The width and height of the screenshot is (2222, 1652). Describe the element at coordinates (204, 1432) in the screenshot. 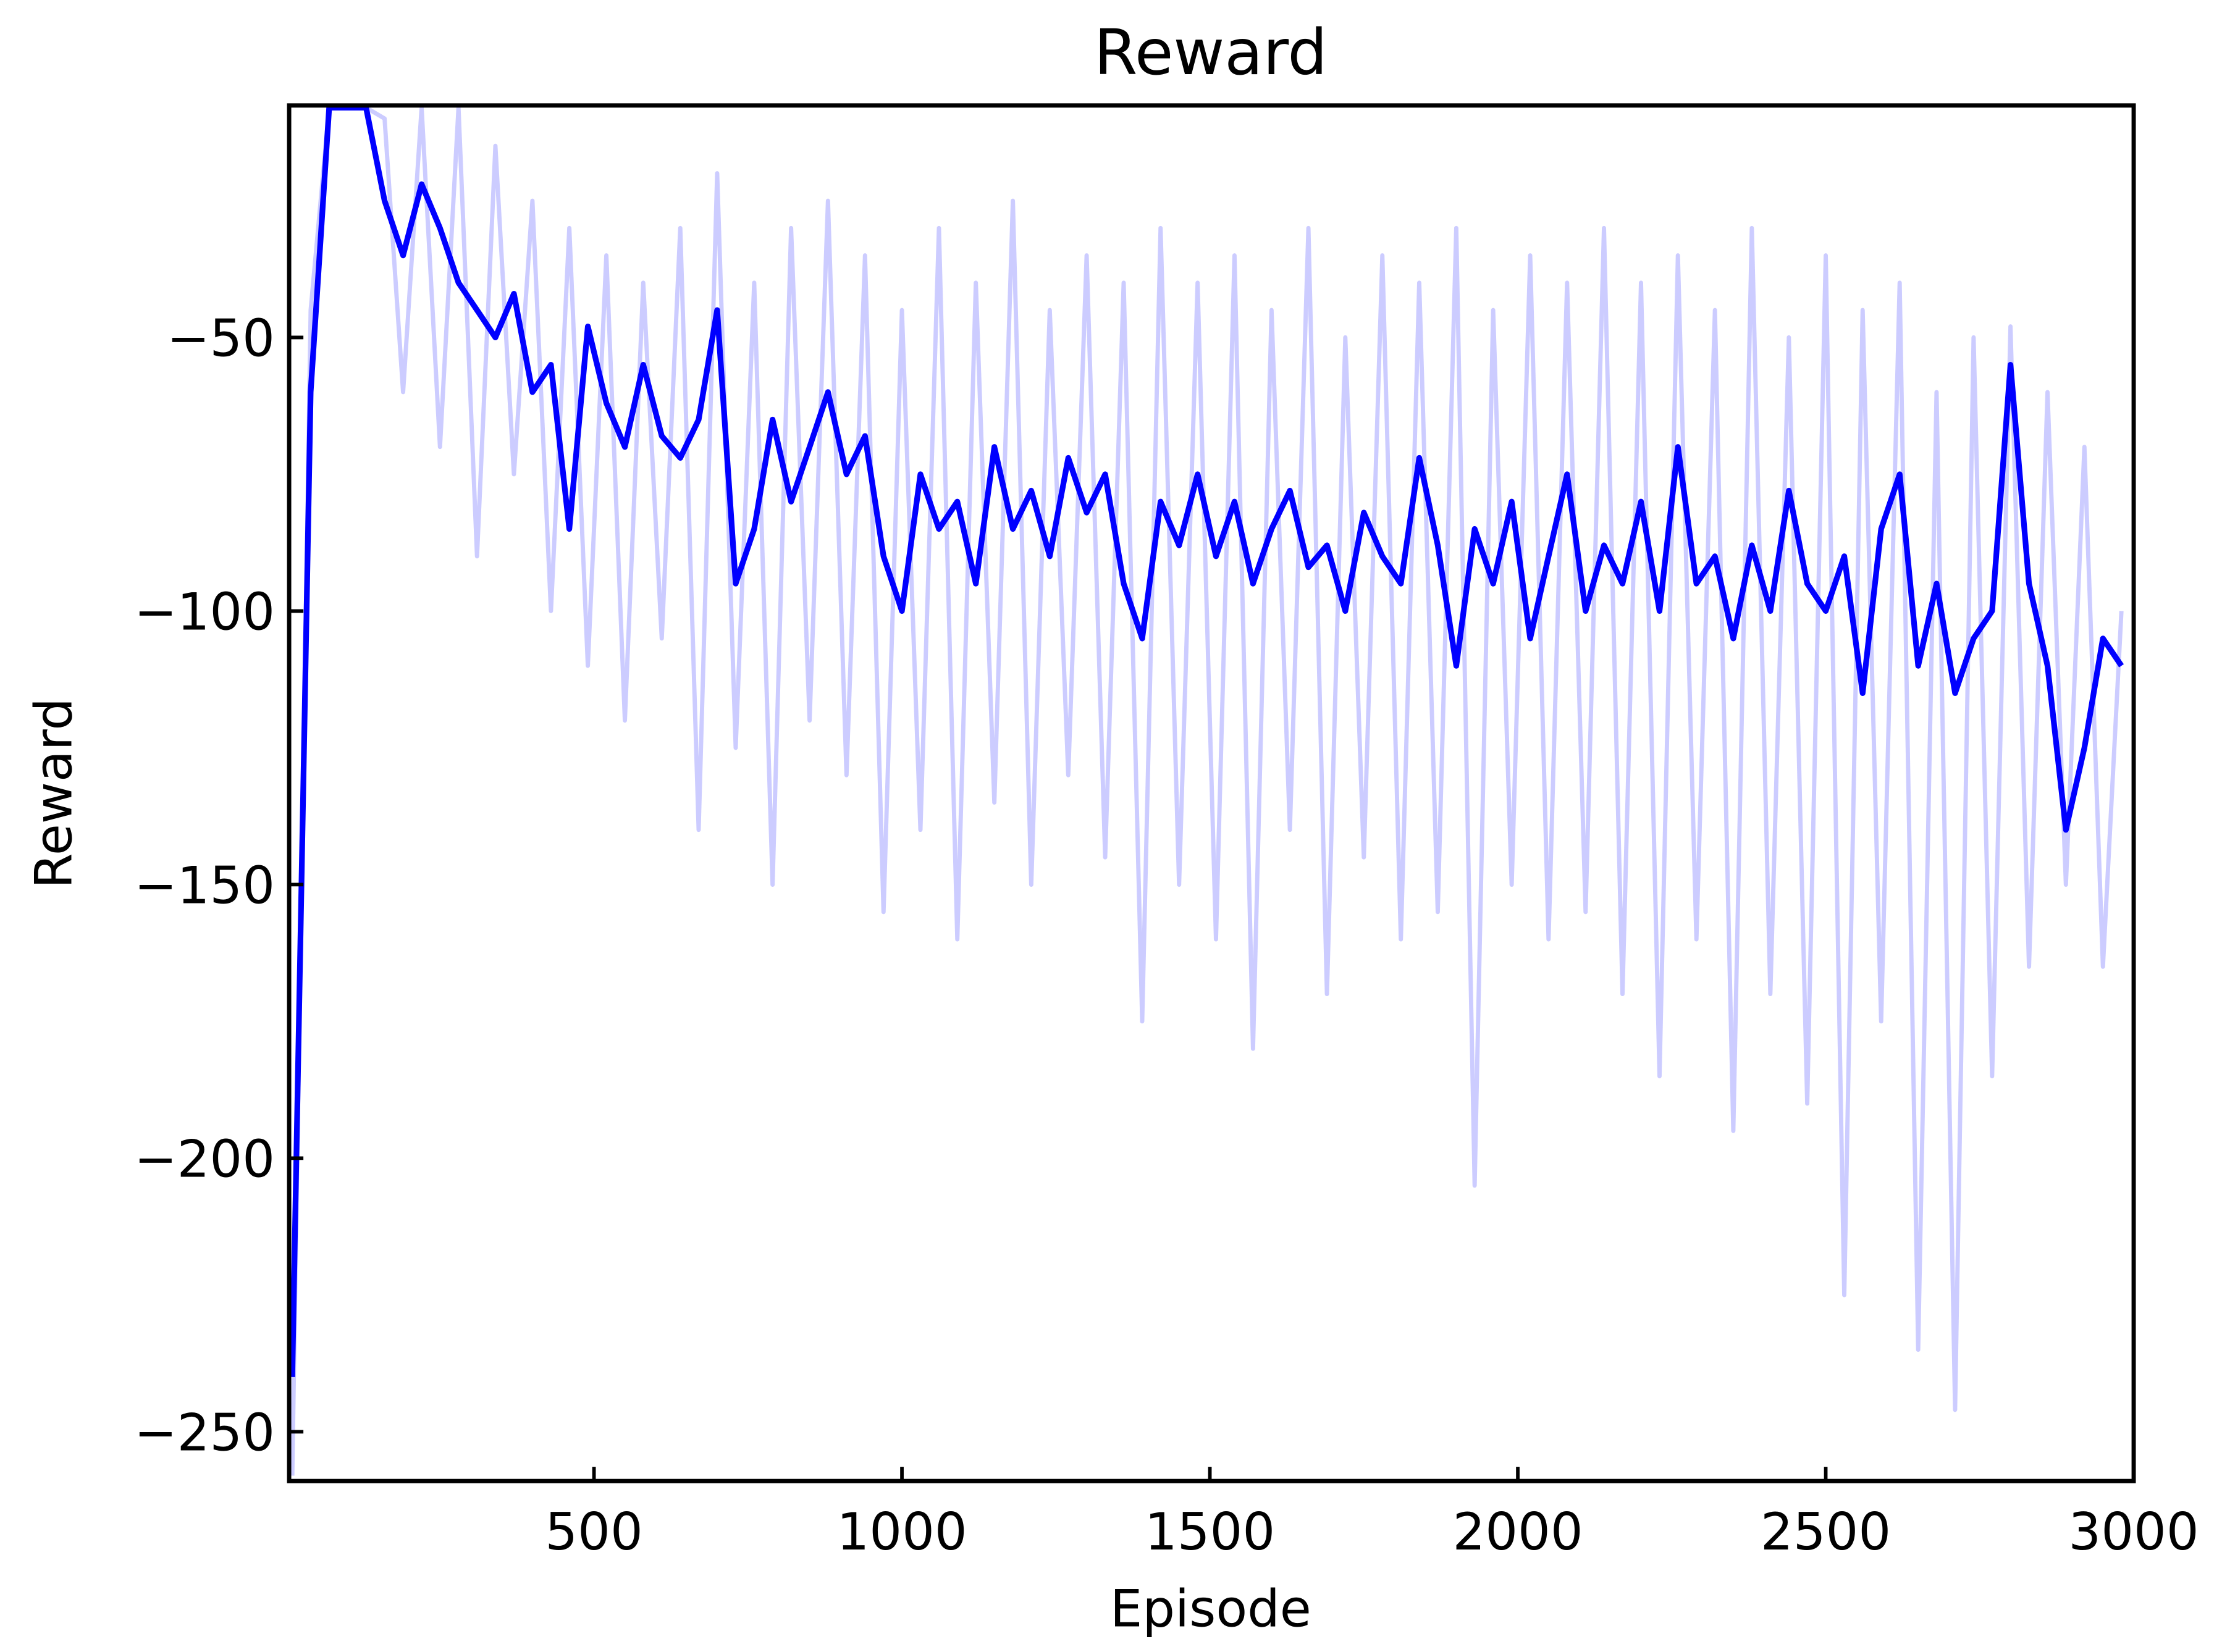

I see `y-tick-label: −250` at that location.